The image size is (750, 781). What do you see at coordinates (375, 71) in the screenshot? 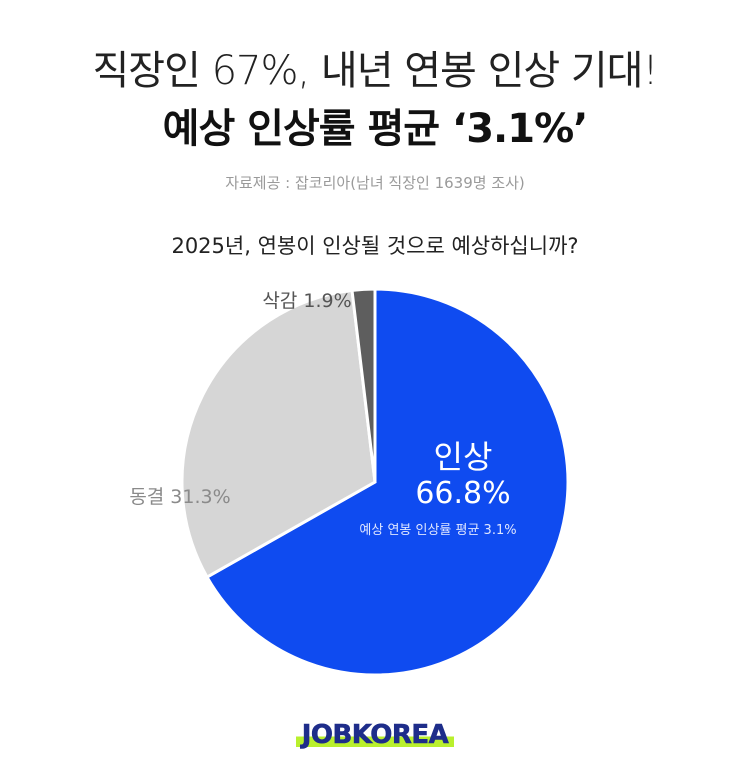
I see `headline-primary: 직장인 67%, 내년 연봉 인상 기대!` at bounding box center [375, 71].